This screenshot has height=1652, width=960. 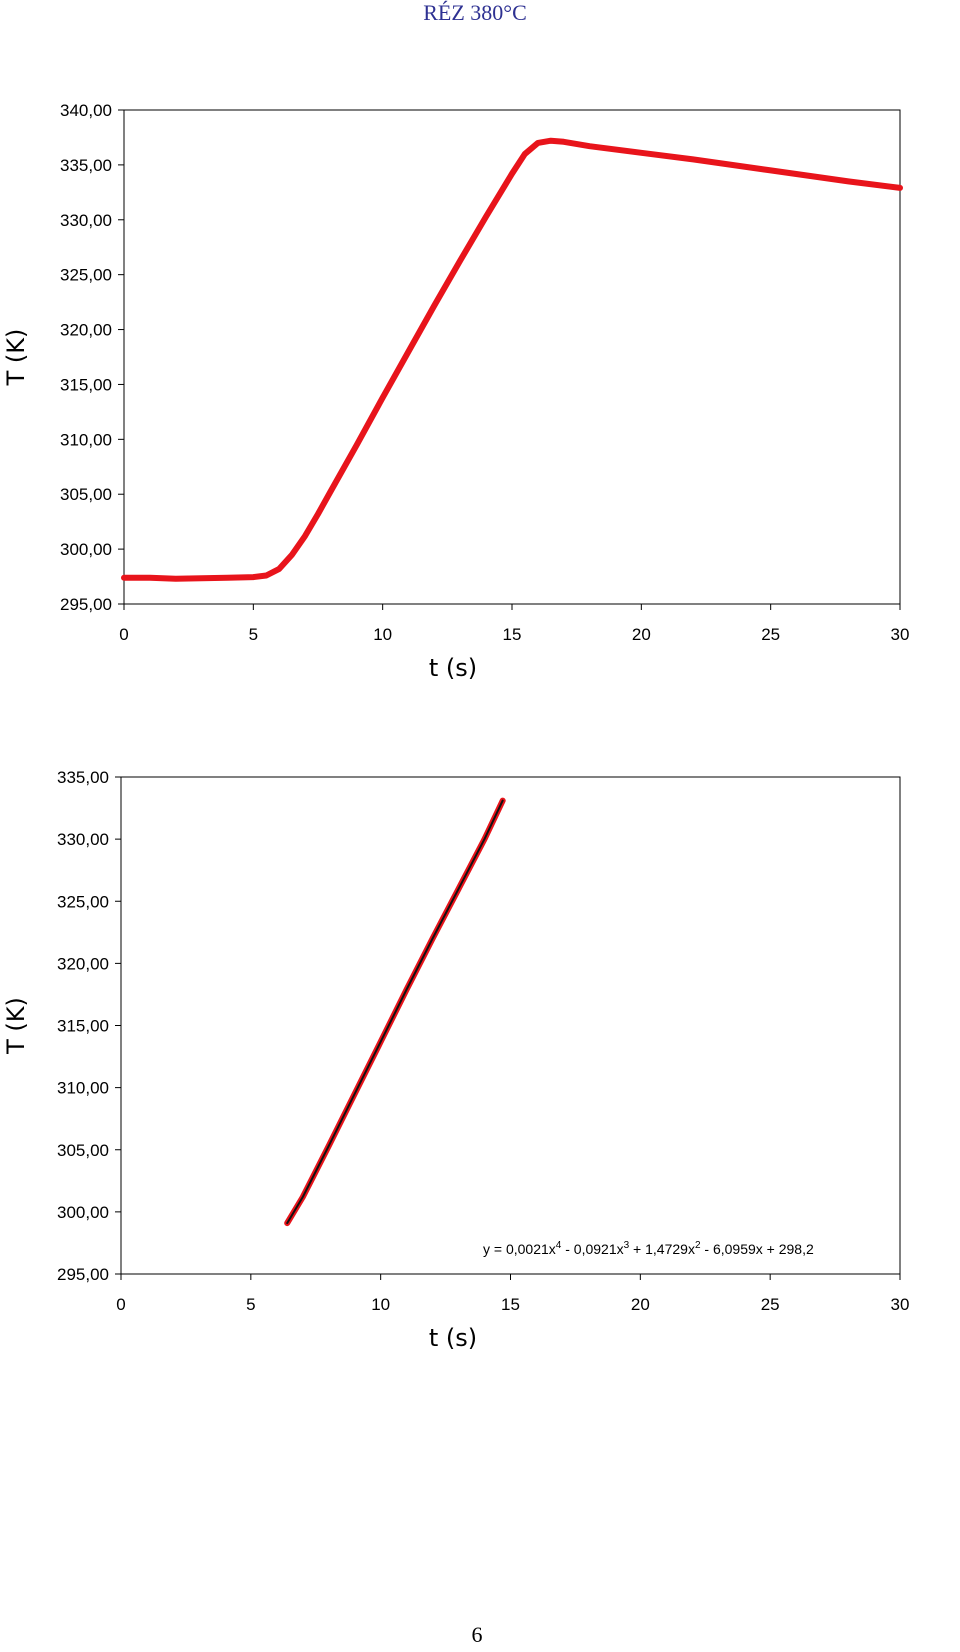 I want to click on page-header: RÉZ 380°C, so click(x=475, y=12).